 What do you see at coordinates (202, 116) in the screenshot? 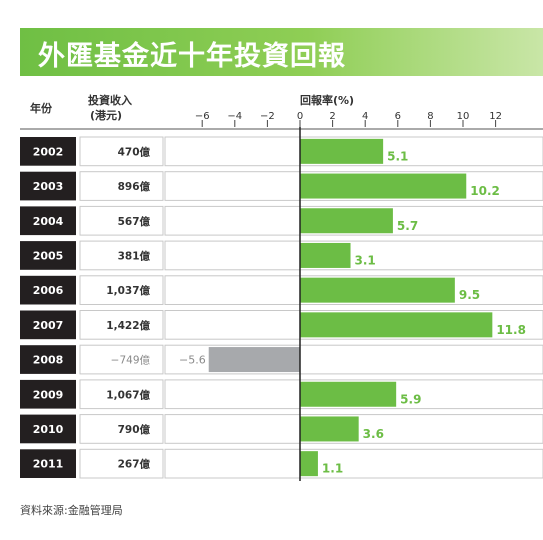
I see `x-tick-label: −6` at bounding box center [202, 116].